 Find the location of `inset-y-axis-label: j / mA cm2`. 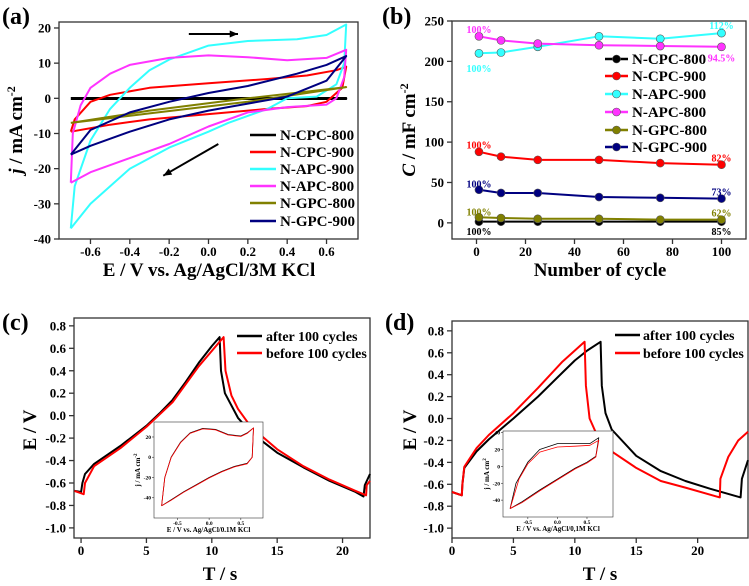

inset-y-axis-label: j / mA cm2 is located at coordinates (487, 474).